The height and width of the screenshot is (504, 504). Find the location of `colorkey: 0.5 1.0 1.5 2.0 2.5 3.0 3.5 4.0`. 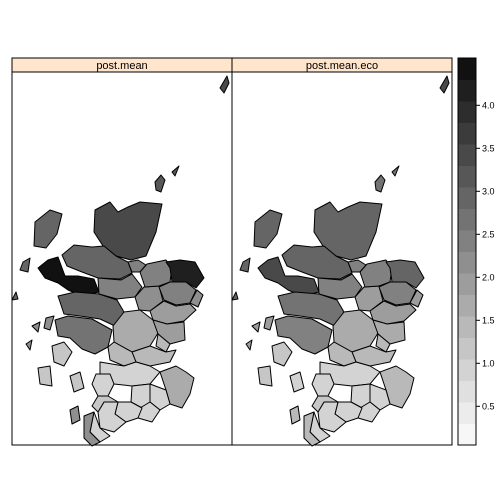

colorkey: 0.5 1.0 1.5 2.0 2.5 3.0 3.5 4.0 is located at coordinates (476, 251).